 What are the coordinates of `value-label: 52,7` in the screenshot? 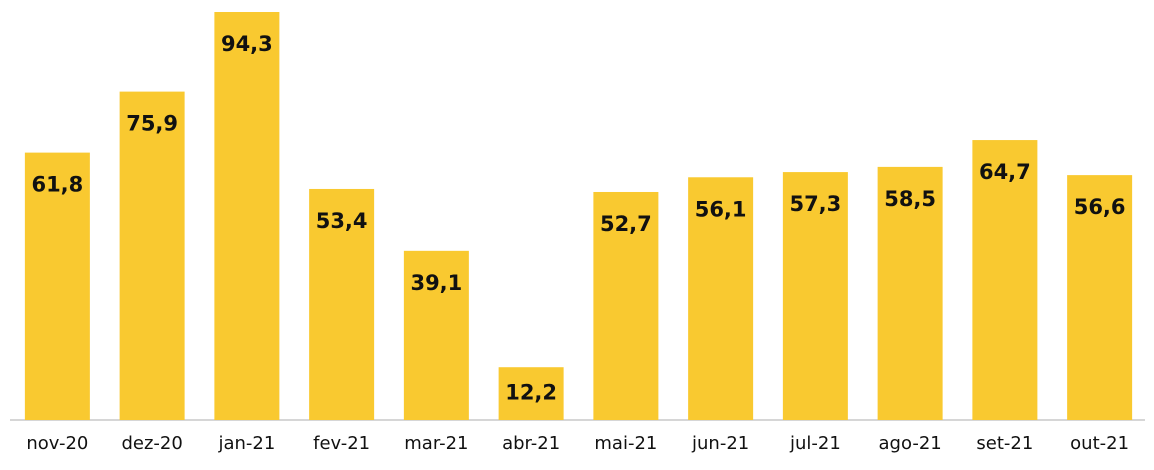 It's located at (626, 224).